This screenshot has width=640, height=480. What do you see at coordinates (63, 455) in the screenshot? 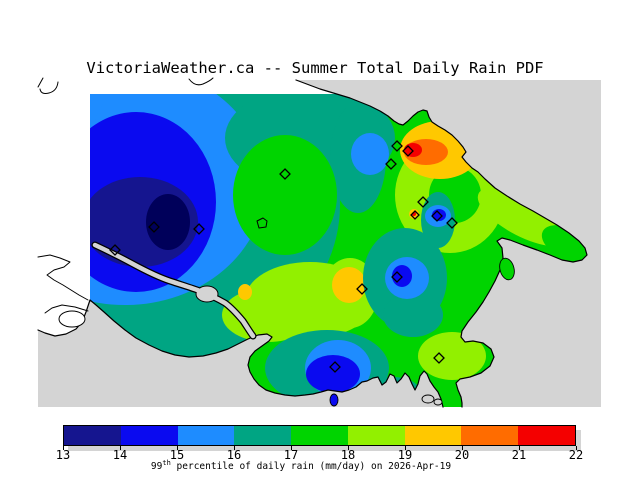
I see `colorbar-ticklabel-13: 13` at bounding box center [63, 455].